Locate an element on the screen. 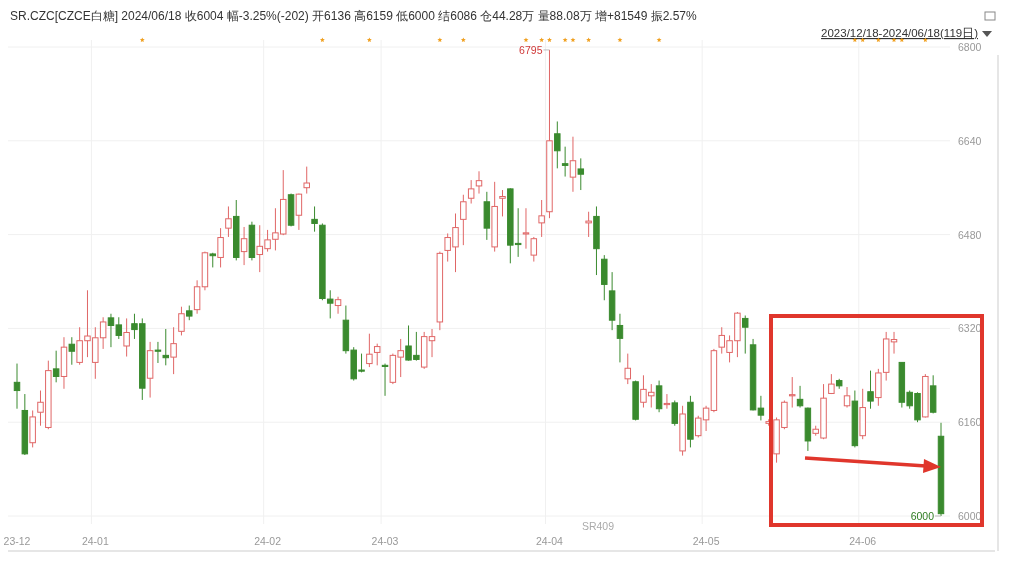 This screenshot has width=1010, height=568. subtitle: 2023/12/18-2024/06/18(119日) is located at coordinates (899, 33).